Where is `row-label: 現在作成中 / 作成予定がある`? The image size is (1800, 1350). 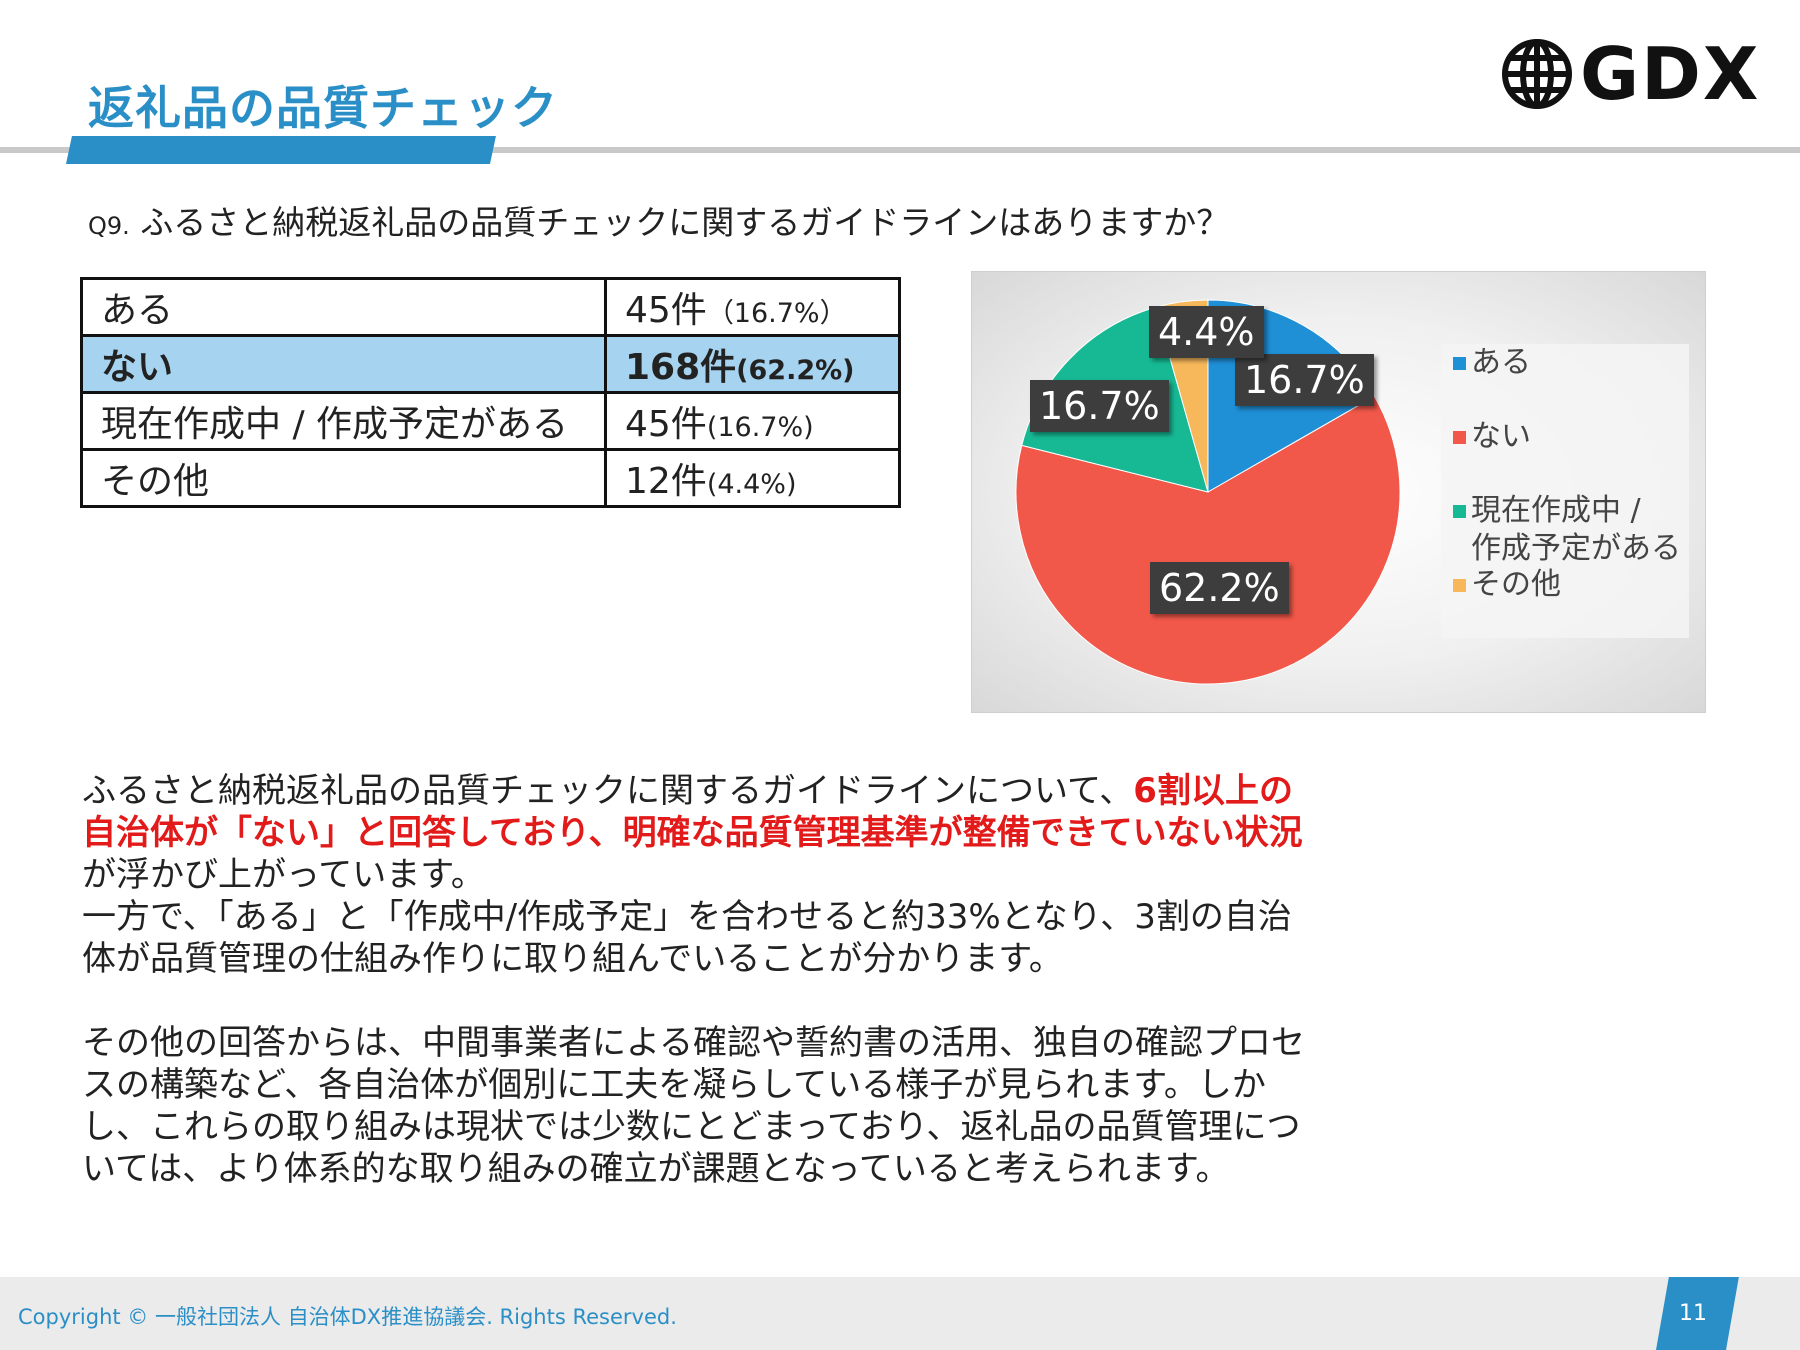
row-label: 現在作成中 / 作成予定がある is located at coordinates (343, 421).